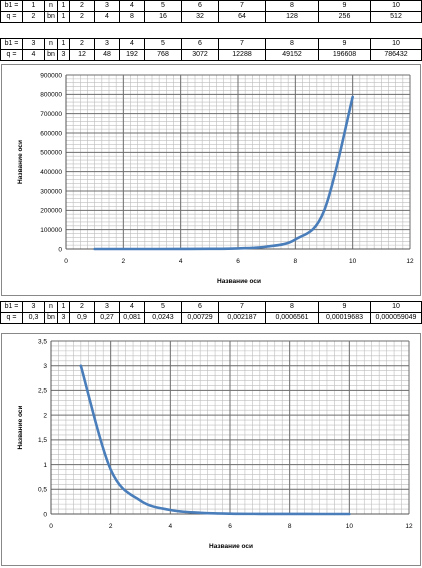  I want to click on chart1-y-tick-label: 400000, so click(51, 172).